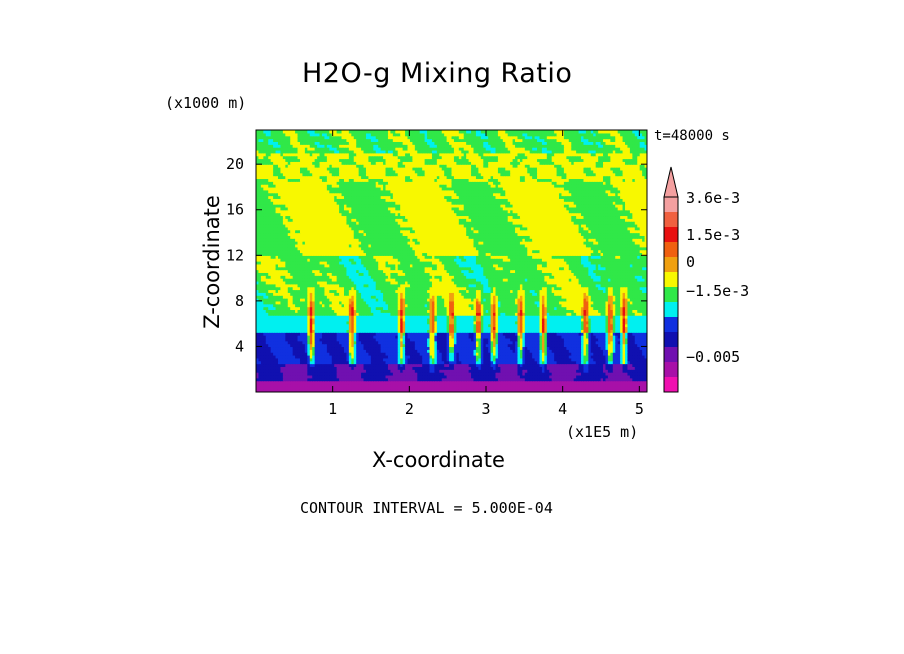 The width and height of the screenshot is (904, 654). I want to click on chart-title: H2O-g Mixing Ratio, so click(437, 73).